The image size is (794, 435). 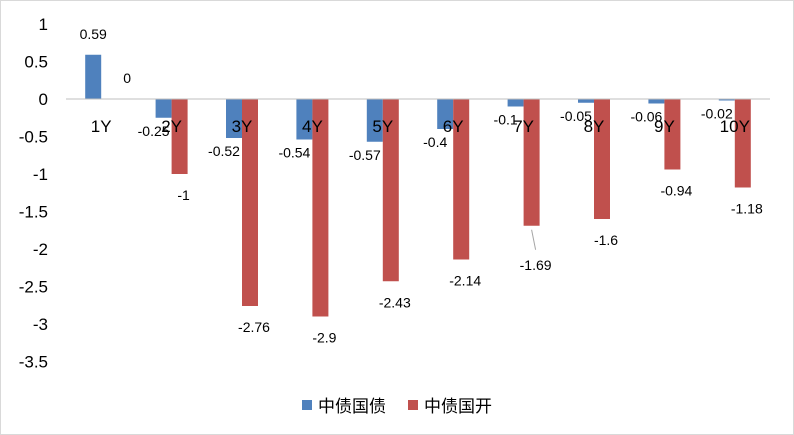 What do you see at coordinates (171, 126) in the screenshot?
I see `category-label: 2Y` at bounding box center [171, 126].